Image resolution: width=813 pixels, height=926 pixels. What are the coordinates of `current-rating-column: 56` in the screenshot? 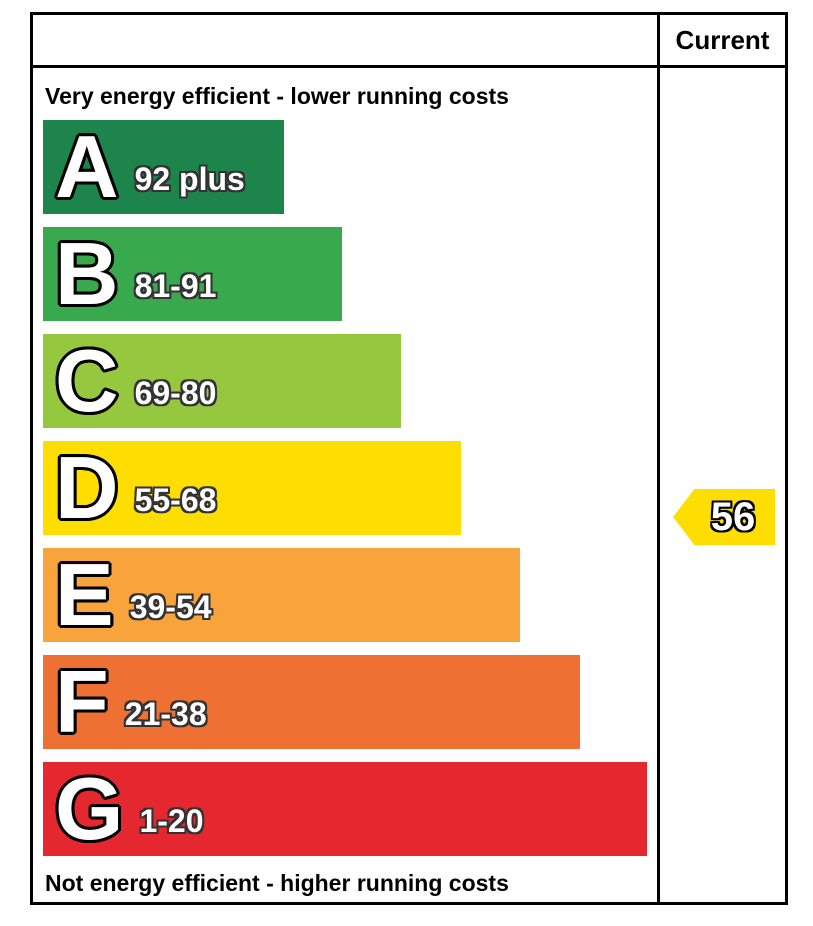 It's located at (721, 485).